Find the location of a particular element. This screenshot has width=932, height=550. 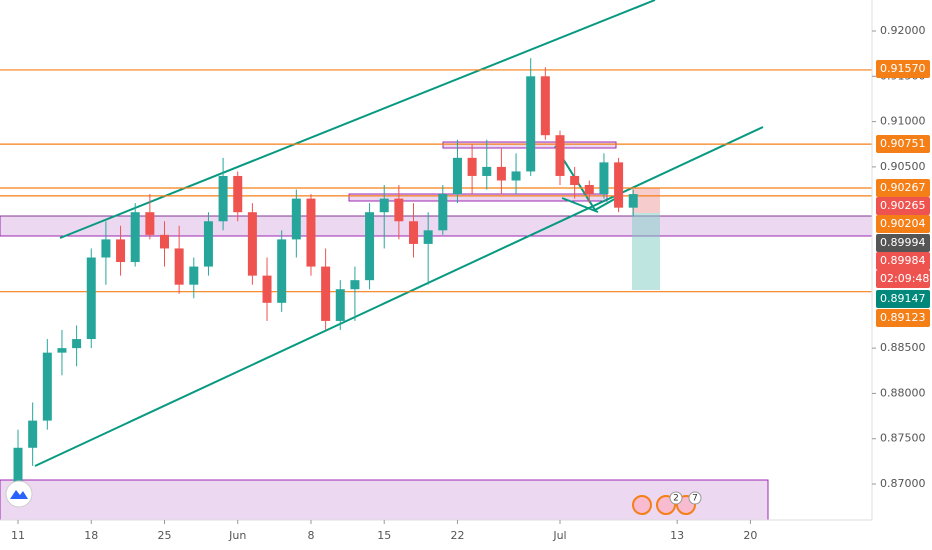

price-label: 0.89984 is located at coordinates (903, 260).